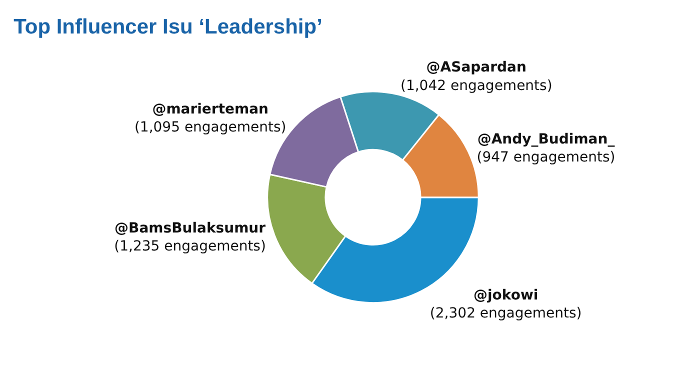  Describe the element at coordinates (546, 157) in the screenshot. I see `data-label: (947 engagements)` at that location.